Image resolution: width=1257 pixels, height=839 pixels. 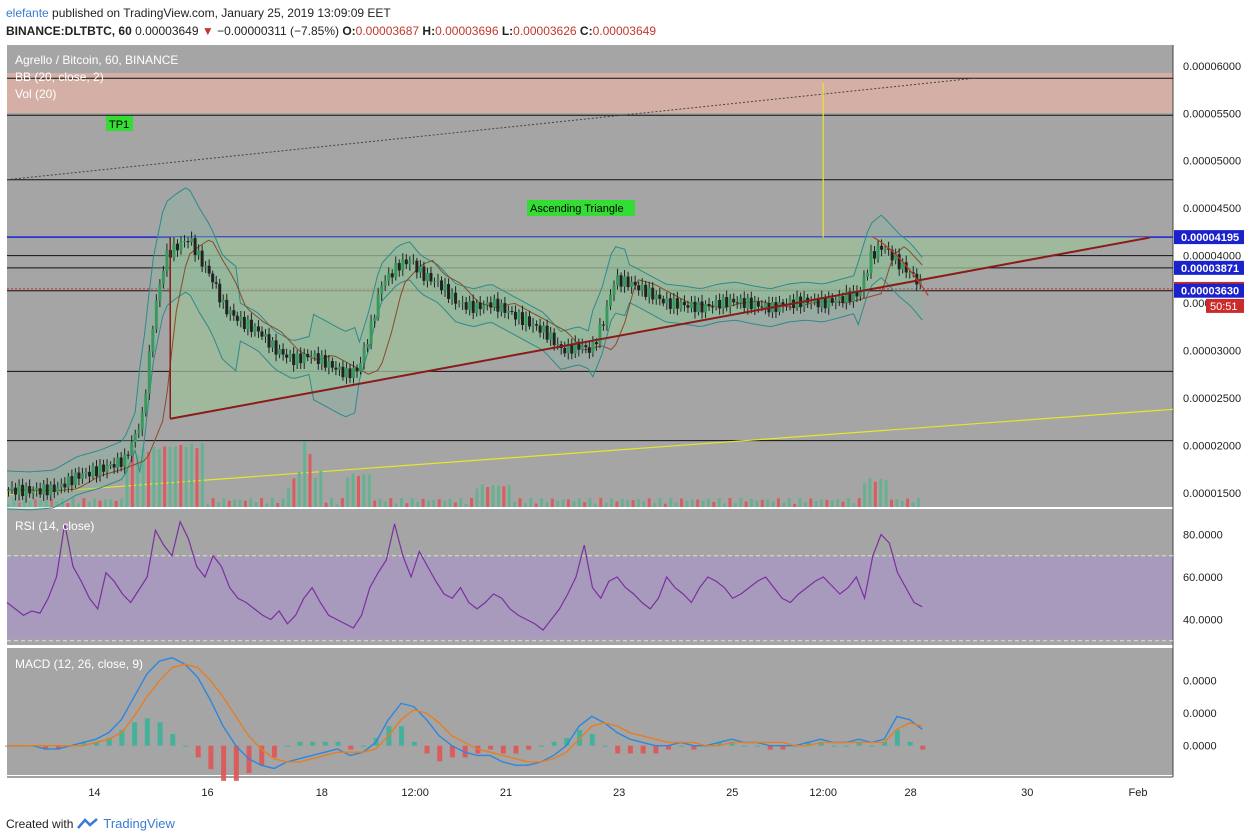 I want to click on tradingview-brand: TradingView, so click(x=139, y=823).